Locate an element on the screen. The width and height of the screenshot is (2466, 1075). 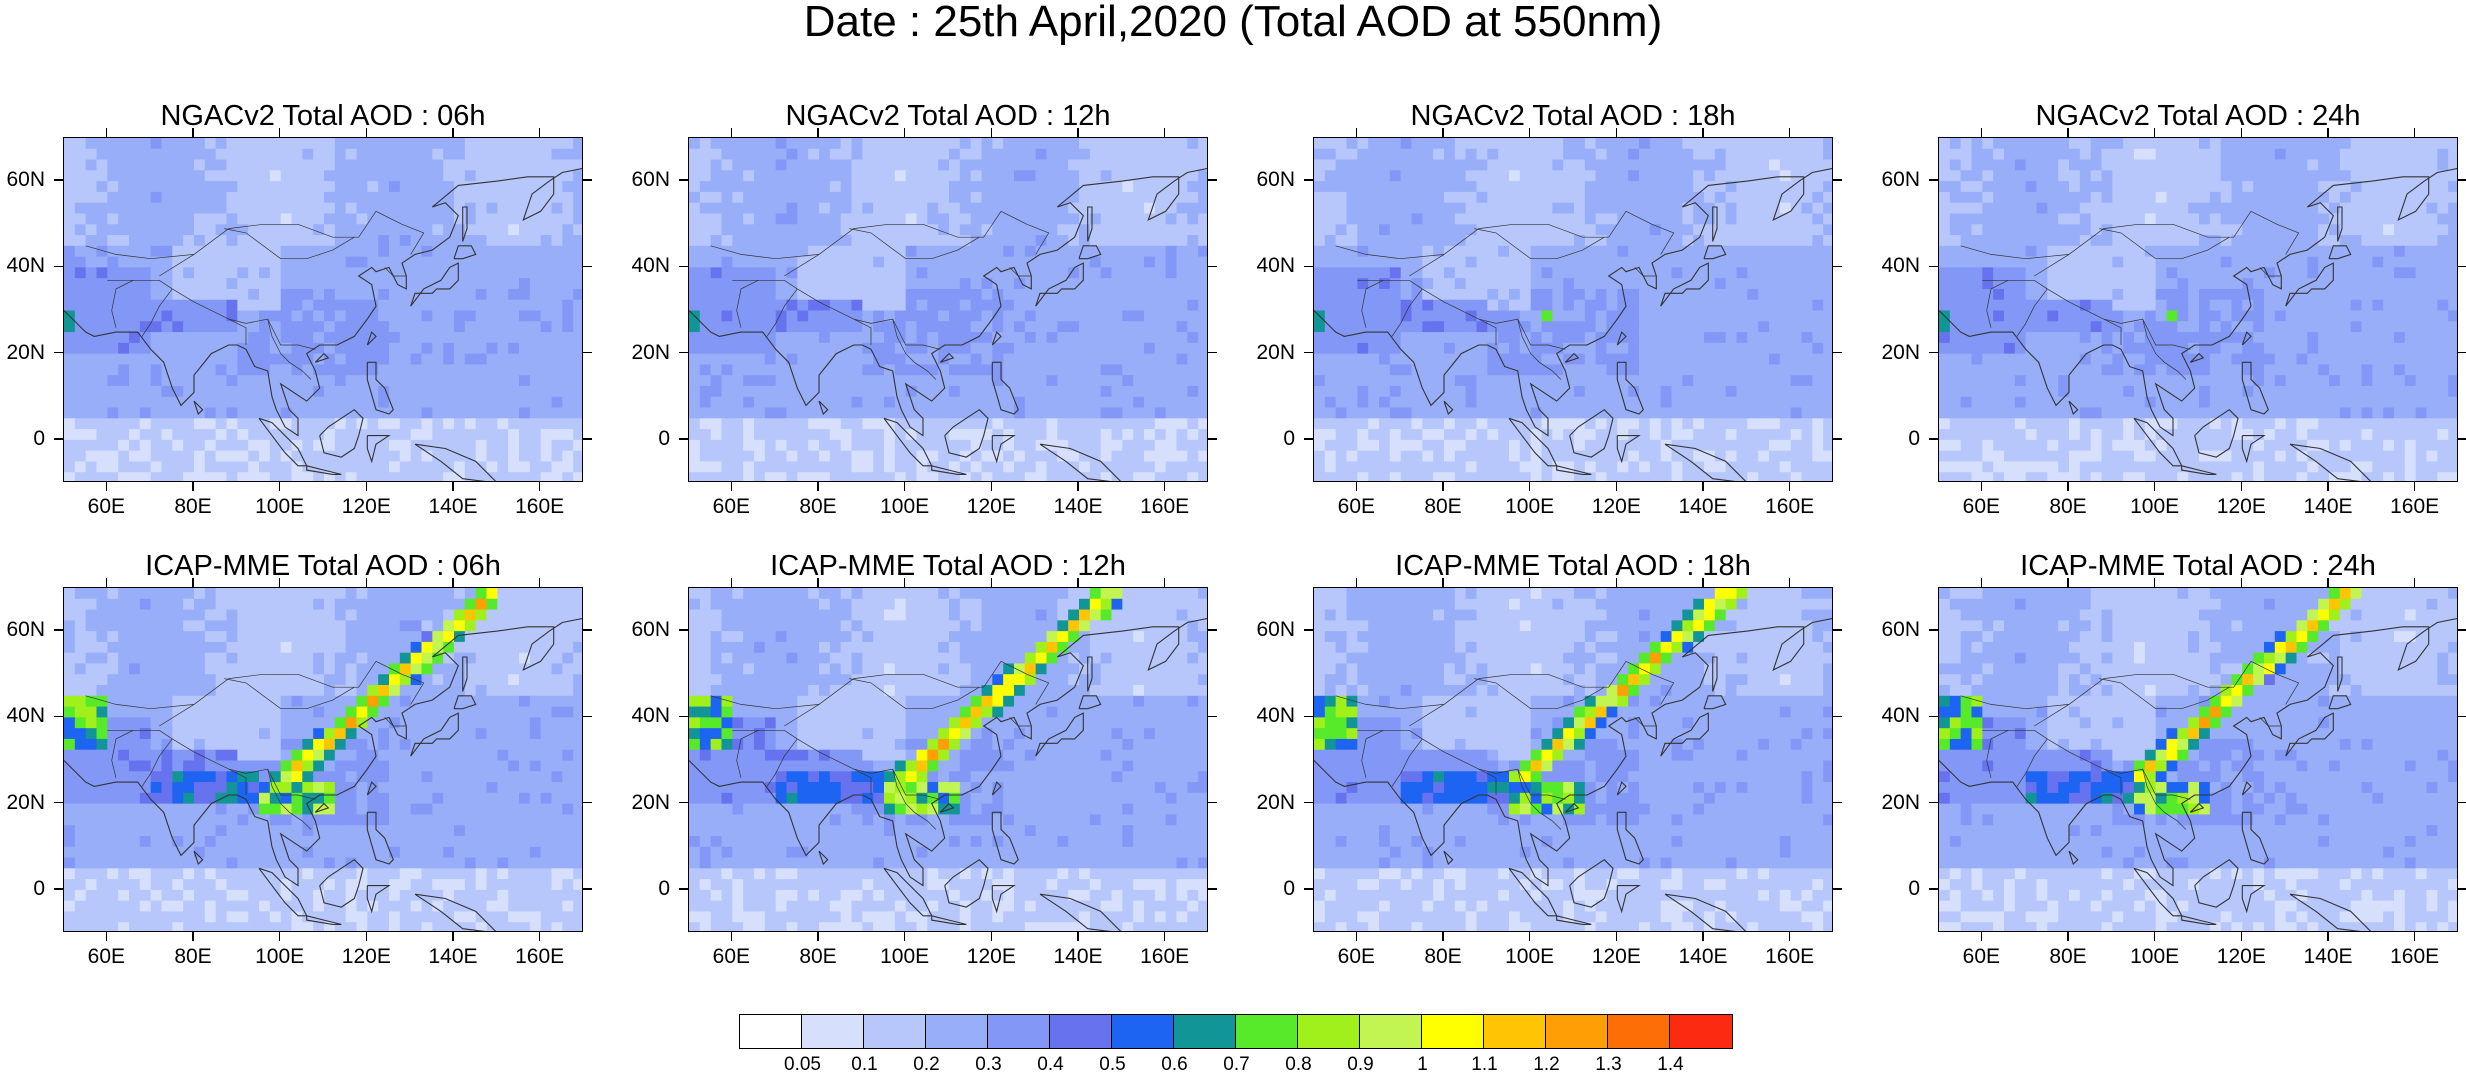
aod-field-svg is located at coordinates (2198, 310).